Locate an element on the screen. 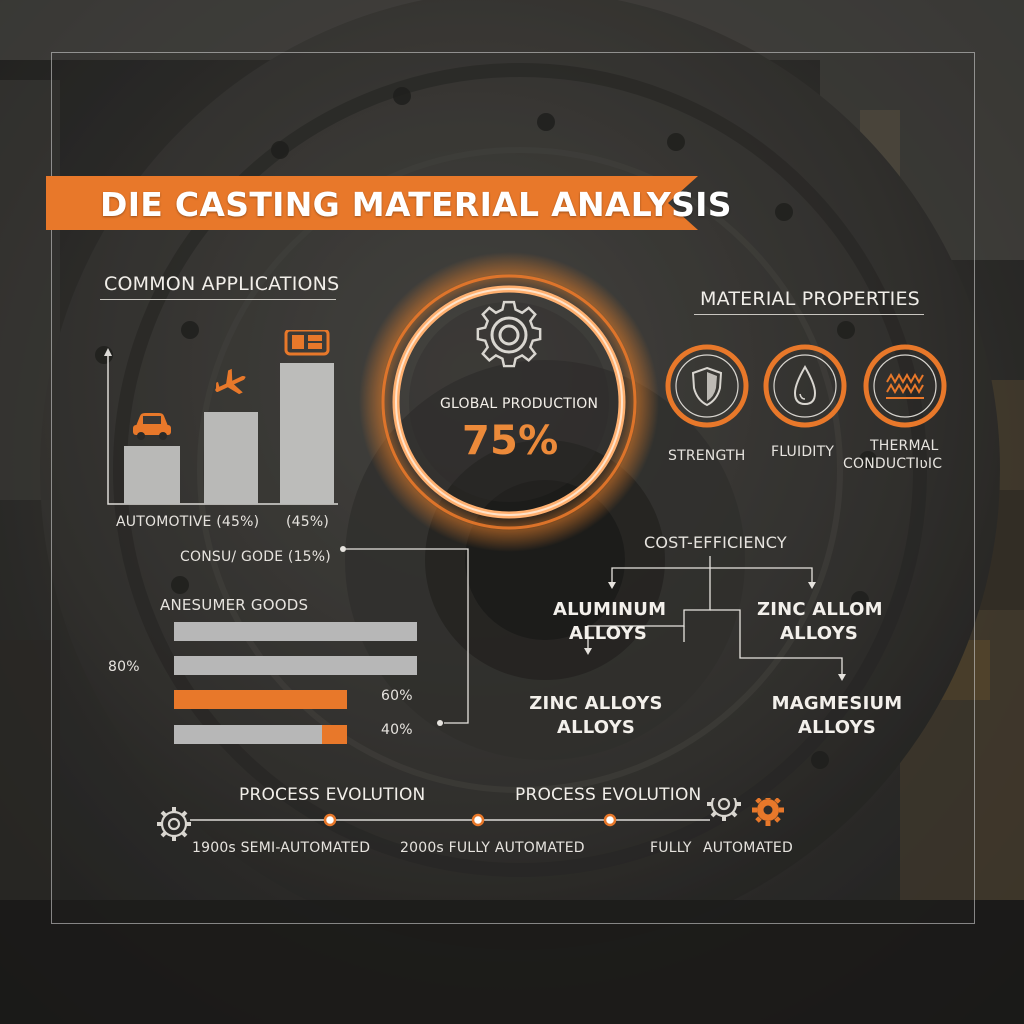  label-consumer-goods-pct: CONSU/ GODE (15%) is located at coordinates (255, 557).